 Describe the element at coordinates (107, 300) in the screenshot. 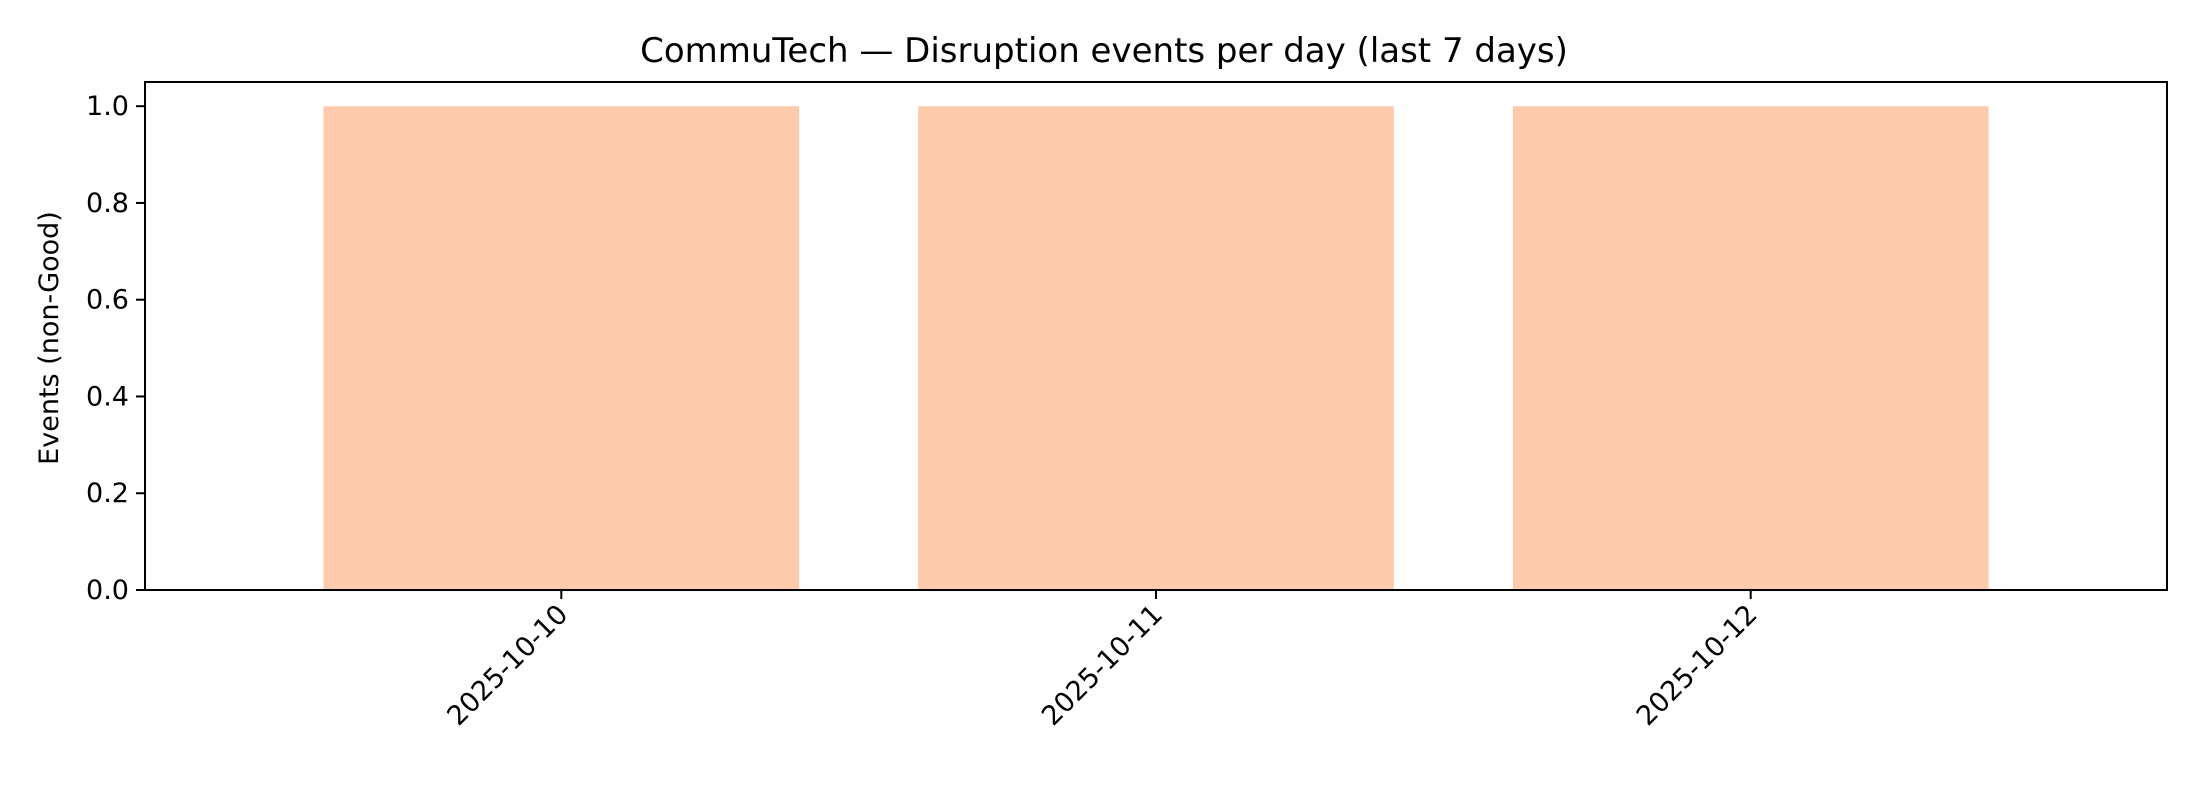

I see `y-tick-label: 0.6` at that location.